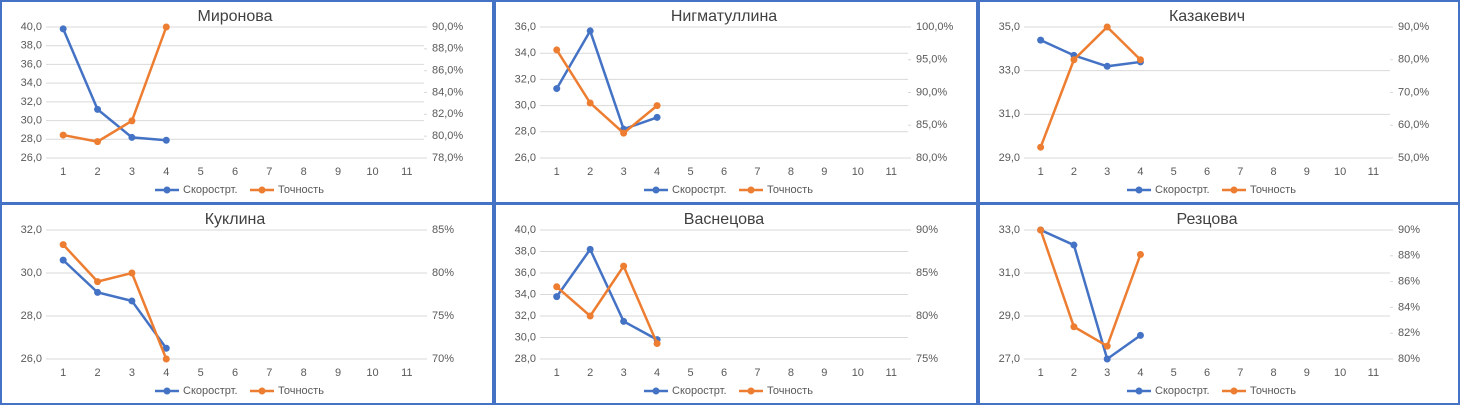 The height and width of the screenshot is (408, 1460). Describe the element at coordinates (234, 16) in the screenshot. I see `chart-title: Миронова` at that location.